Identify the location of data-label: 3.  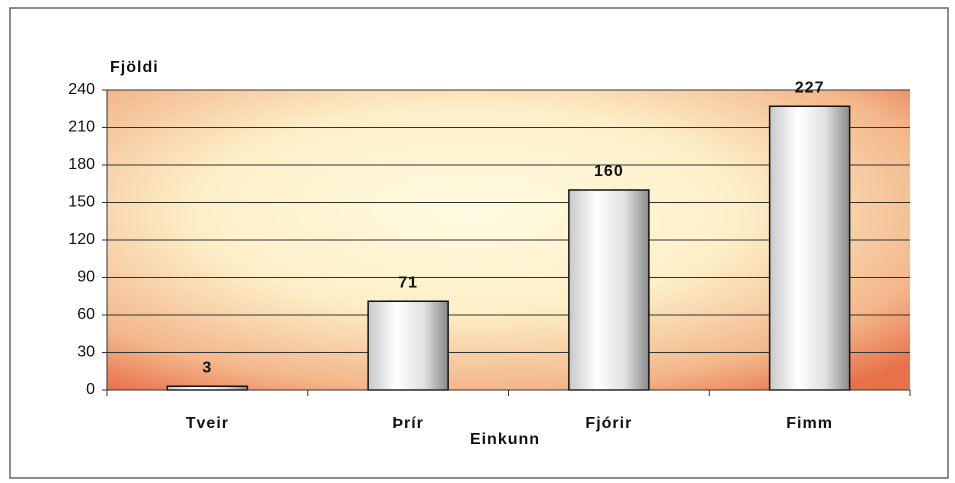
(207, 367).